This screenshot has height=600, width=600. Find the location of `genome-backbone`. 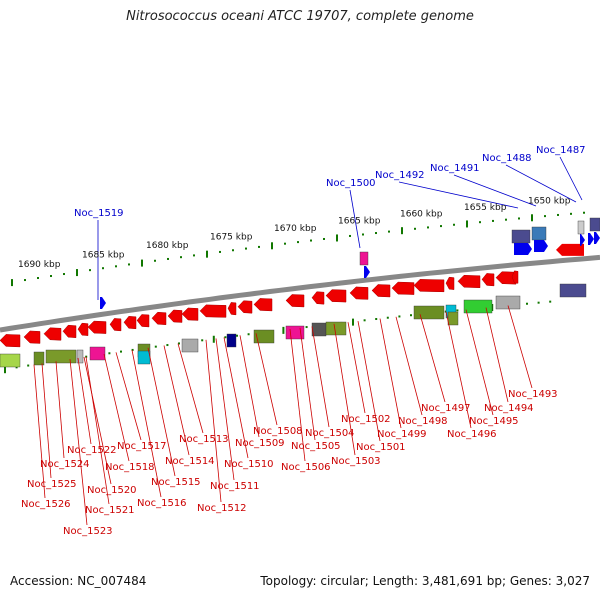

genome-backbone is located at coordinates (300, 293).